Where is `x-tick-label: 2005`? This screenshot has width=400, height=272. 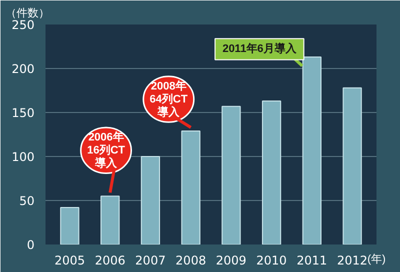
x-tick-label: 2005 is located at coordinates (69, 261).